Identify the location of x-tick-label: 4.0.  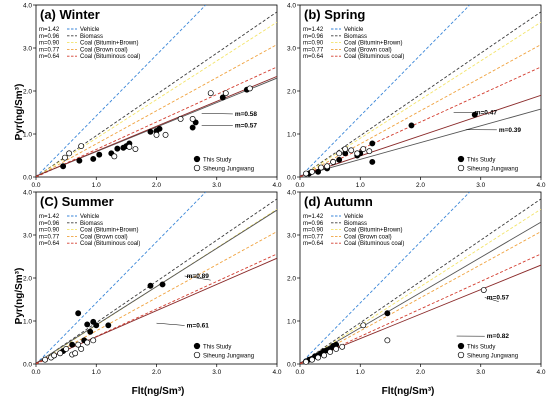
(540, 185).